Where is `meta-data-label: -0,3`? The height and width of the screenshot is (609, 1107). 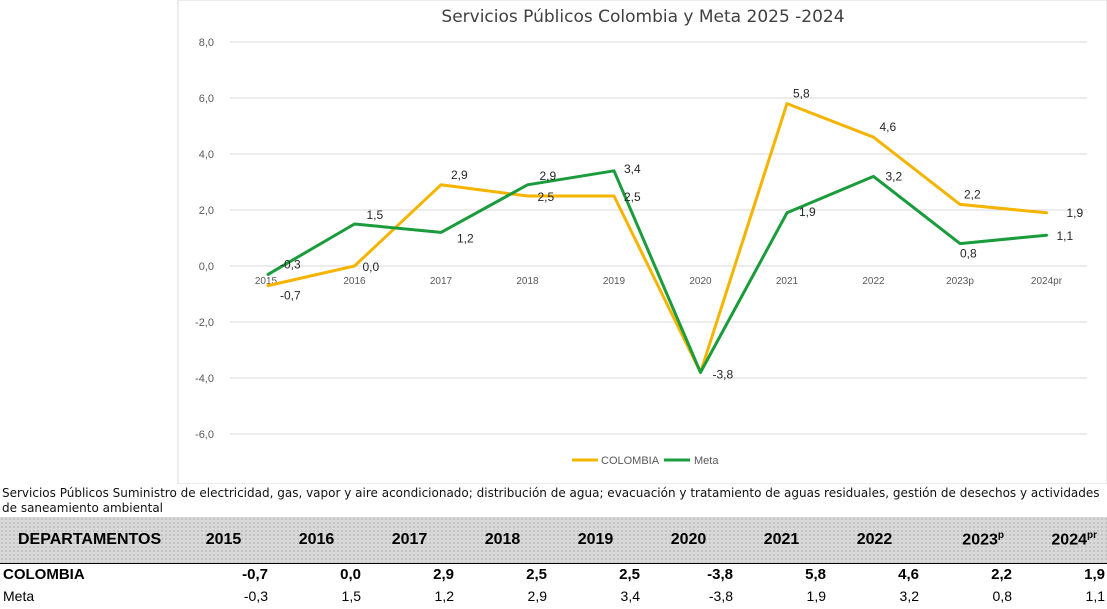 meta-data-label: -0,3 is located at coordinates (290, 264).